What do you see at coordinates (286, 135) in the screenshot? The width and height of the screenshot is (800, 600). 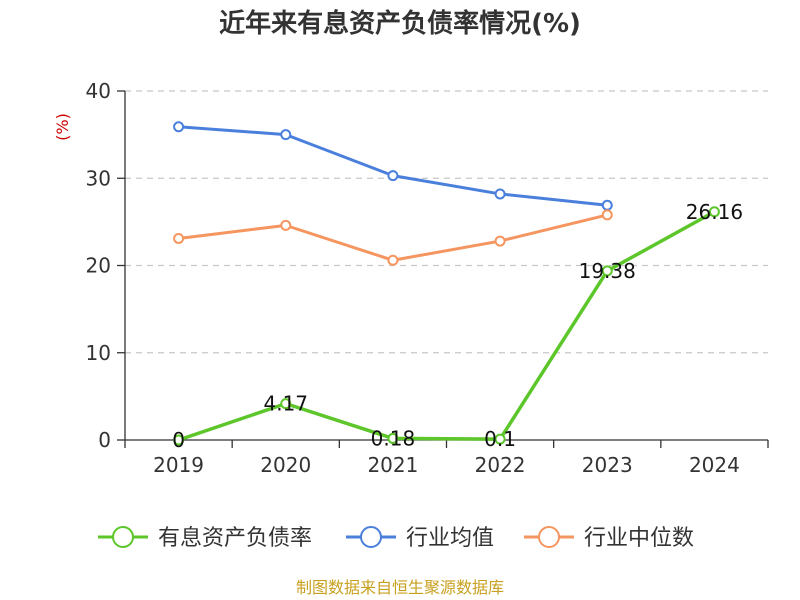 I see `series-1-point-2020` at bounding box center [286, 135].